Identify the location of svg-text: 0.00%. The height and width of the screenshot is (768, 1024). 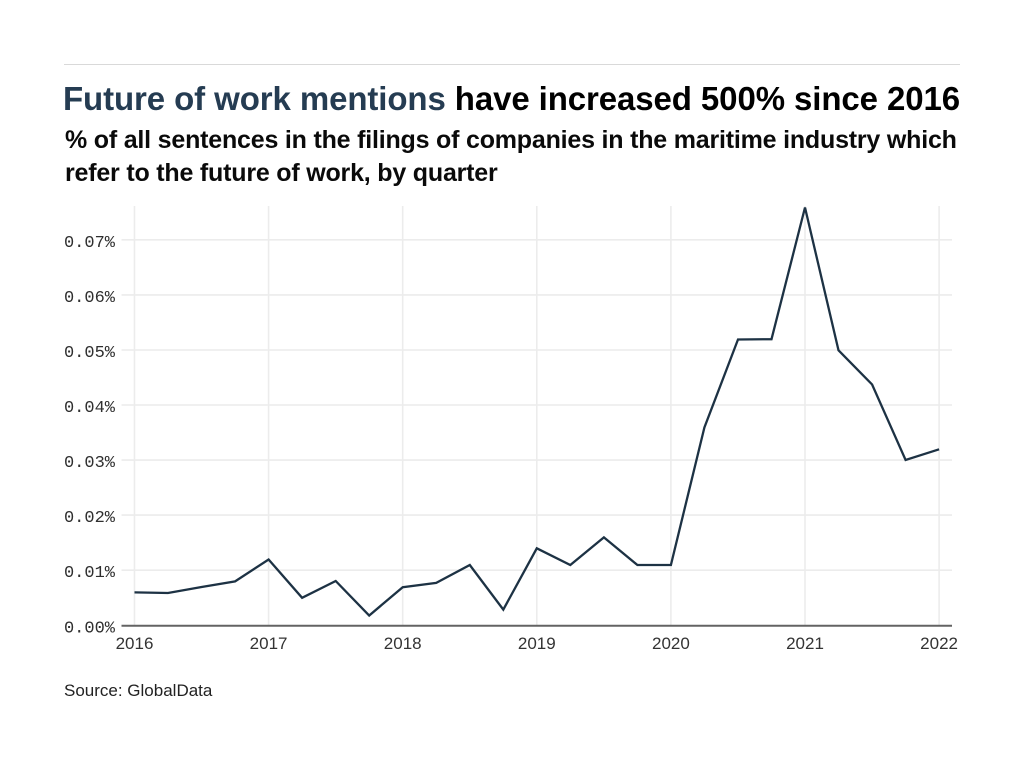
(90, 629).